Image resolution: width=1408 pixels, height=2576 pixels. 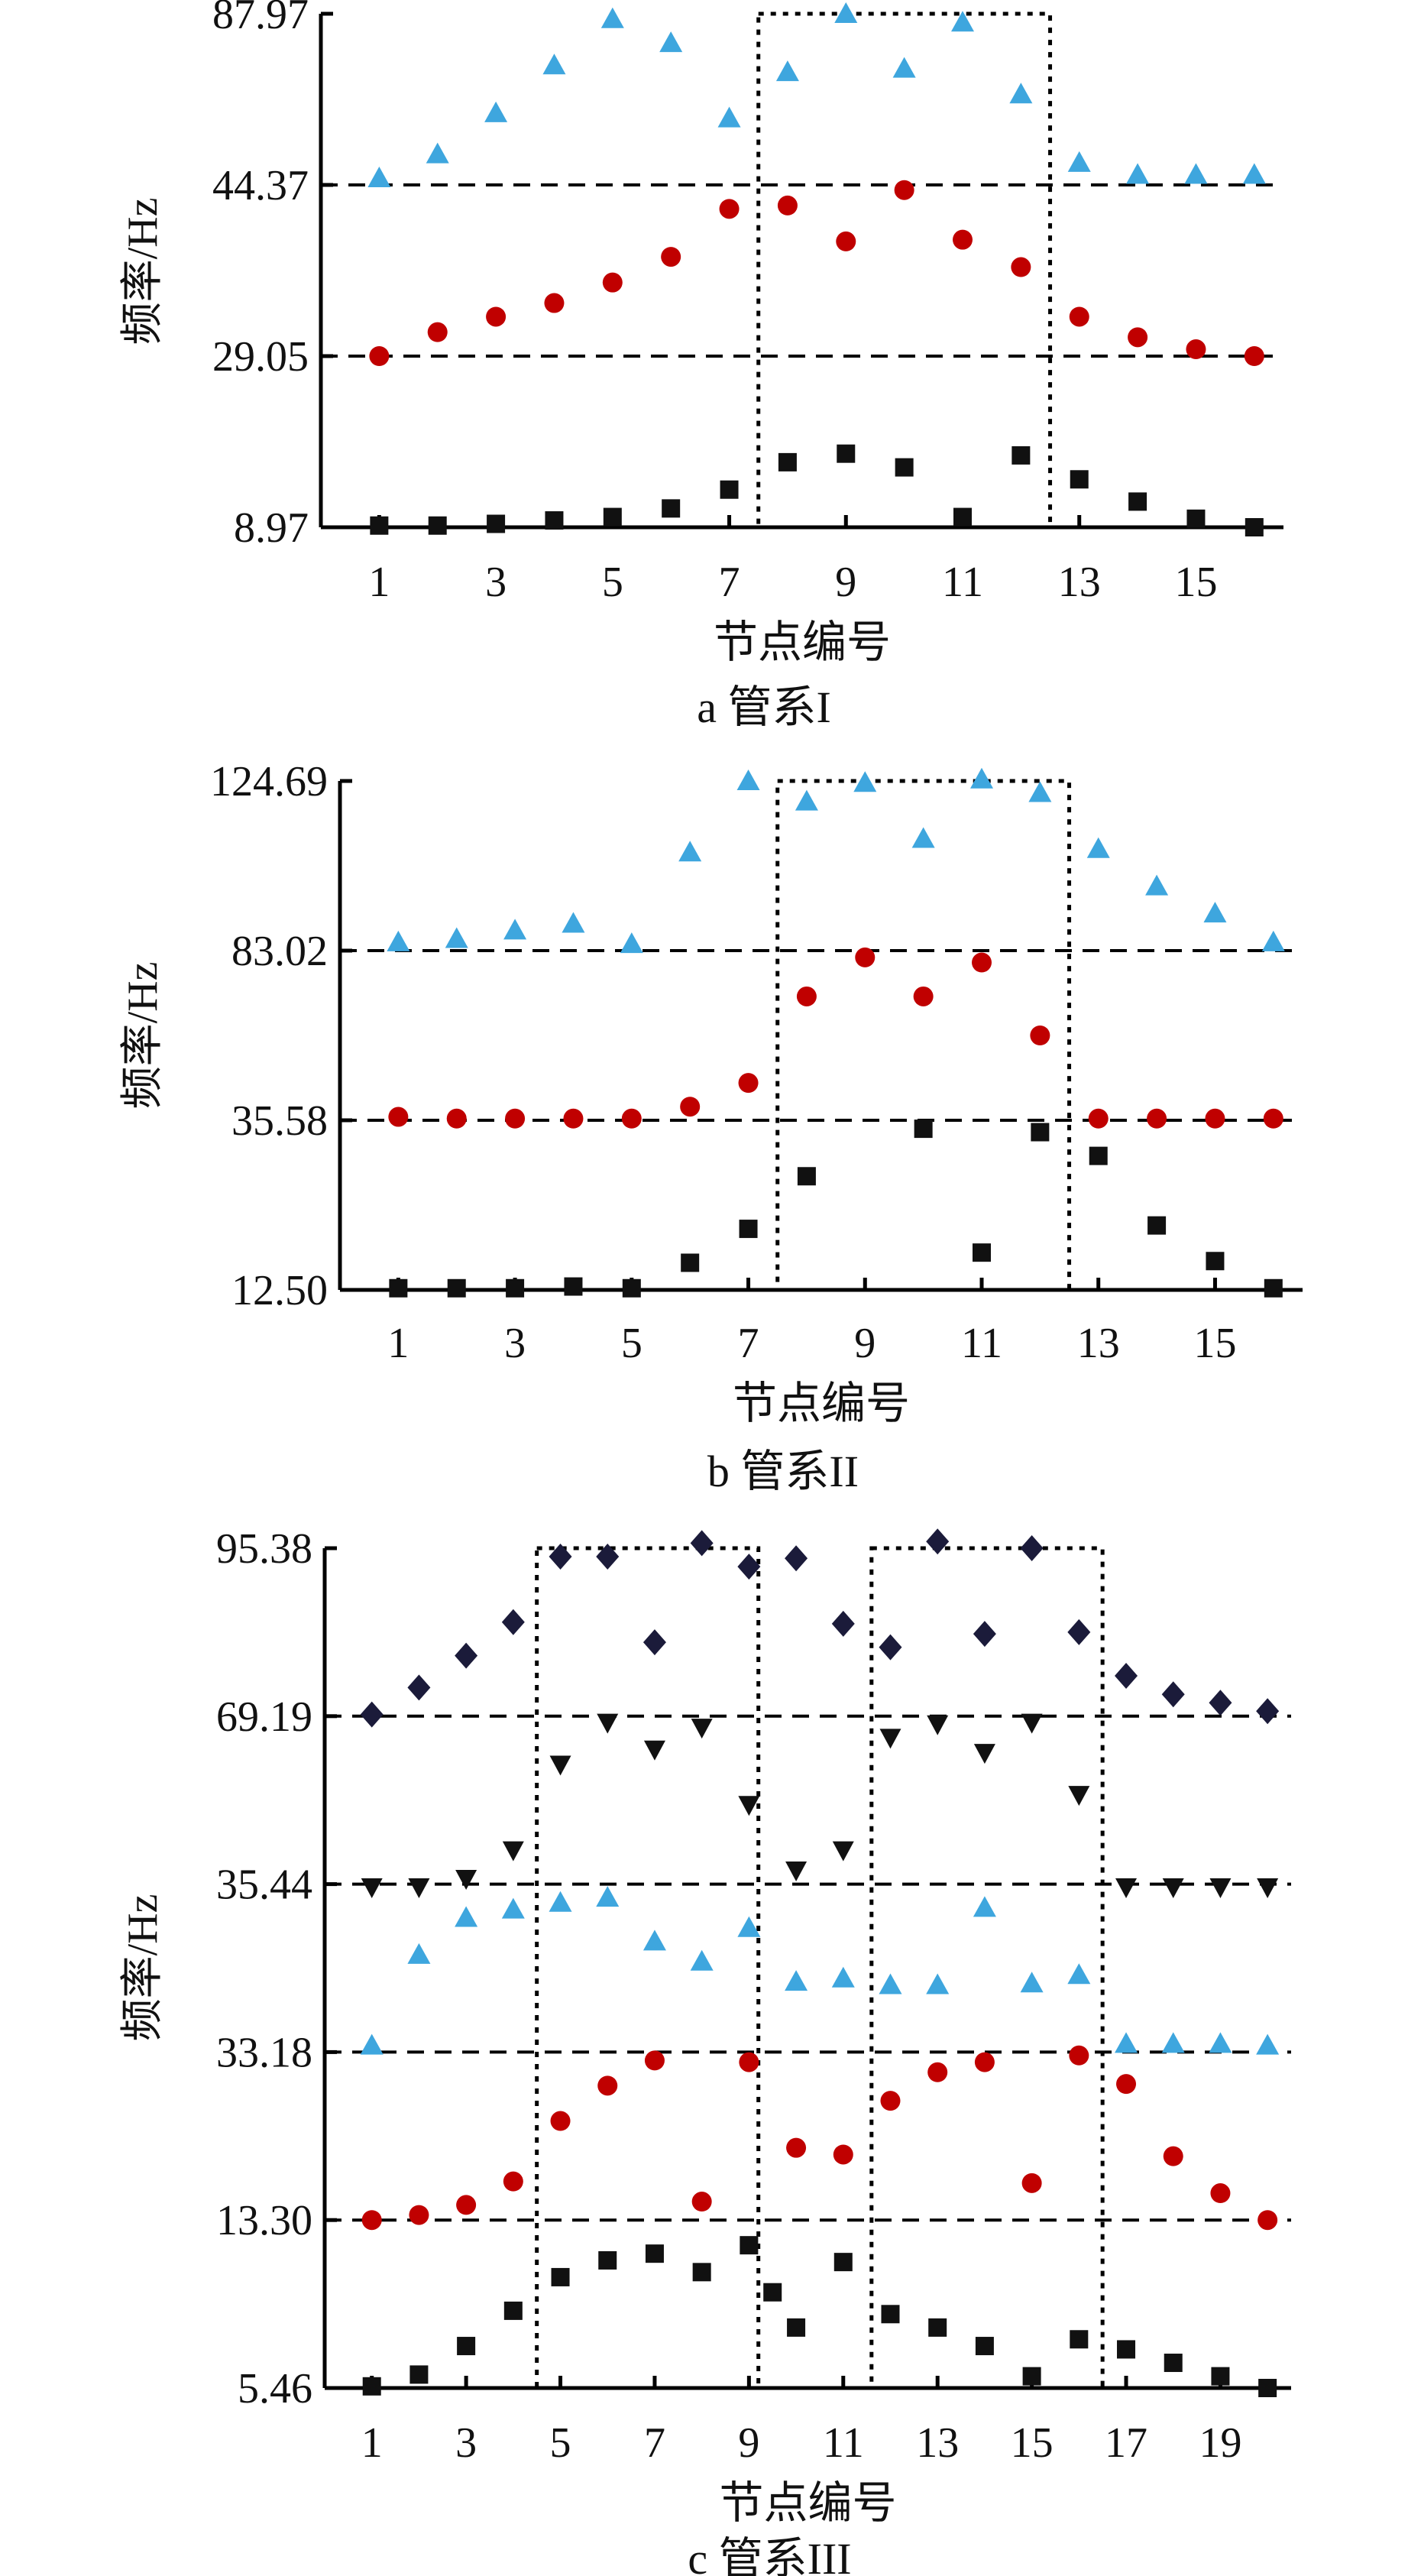 I want to click on x-axis-title: 节点编号, so click(x=807, y=2503).